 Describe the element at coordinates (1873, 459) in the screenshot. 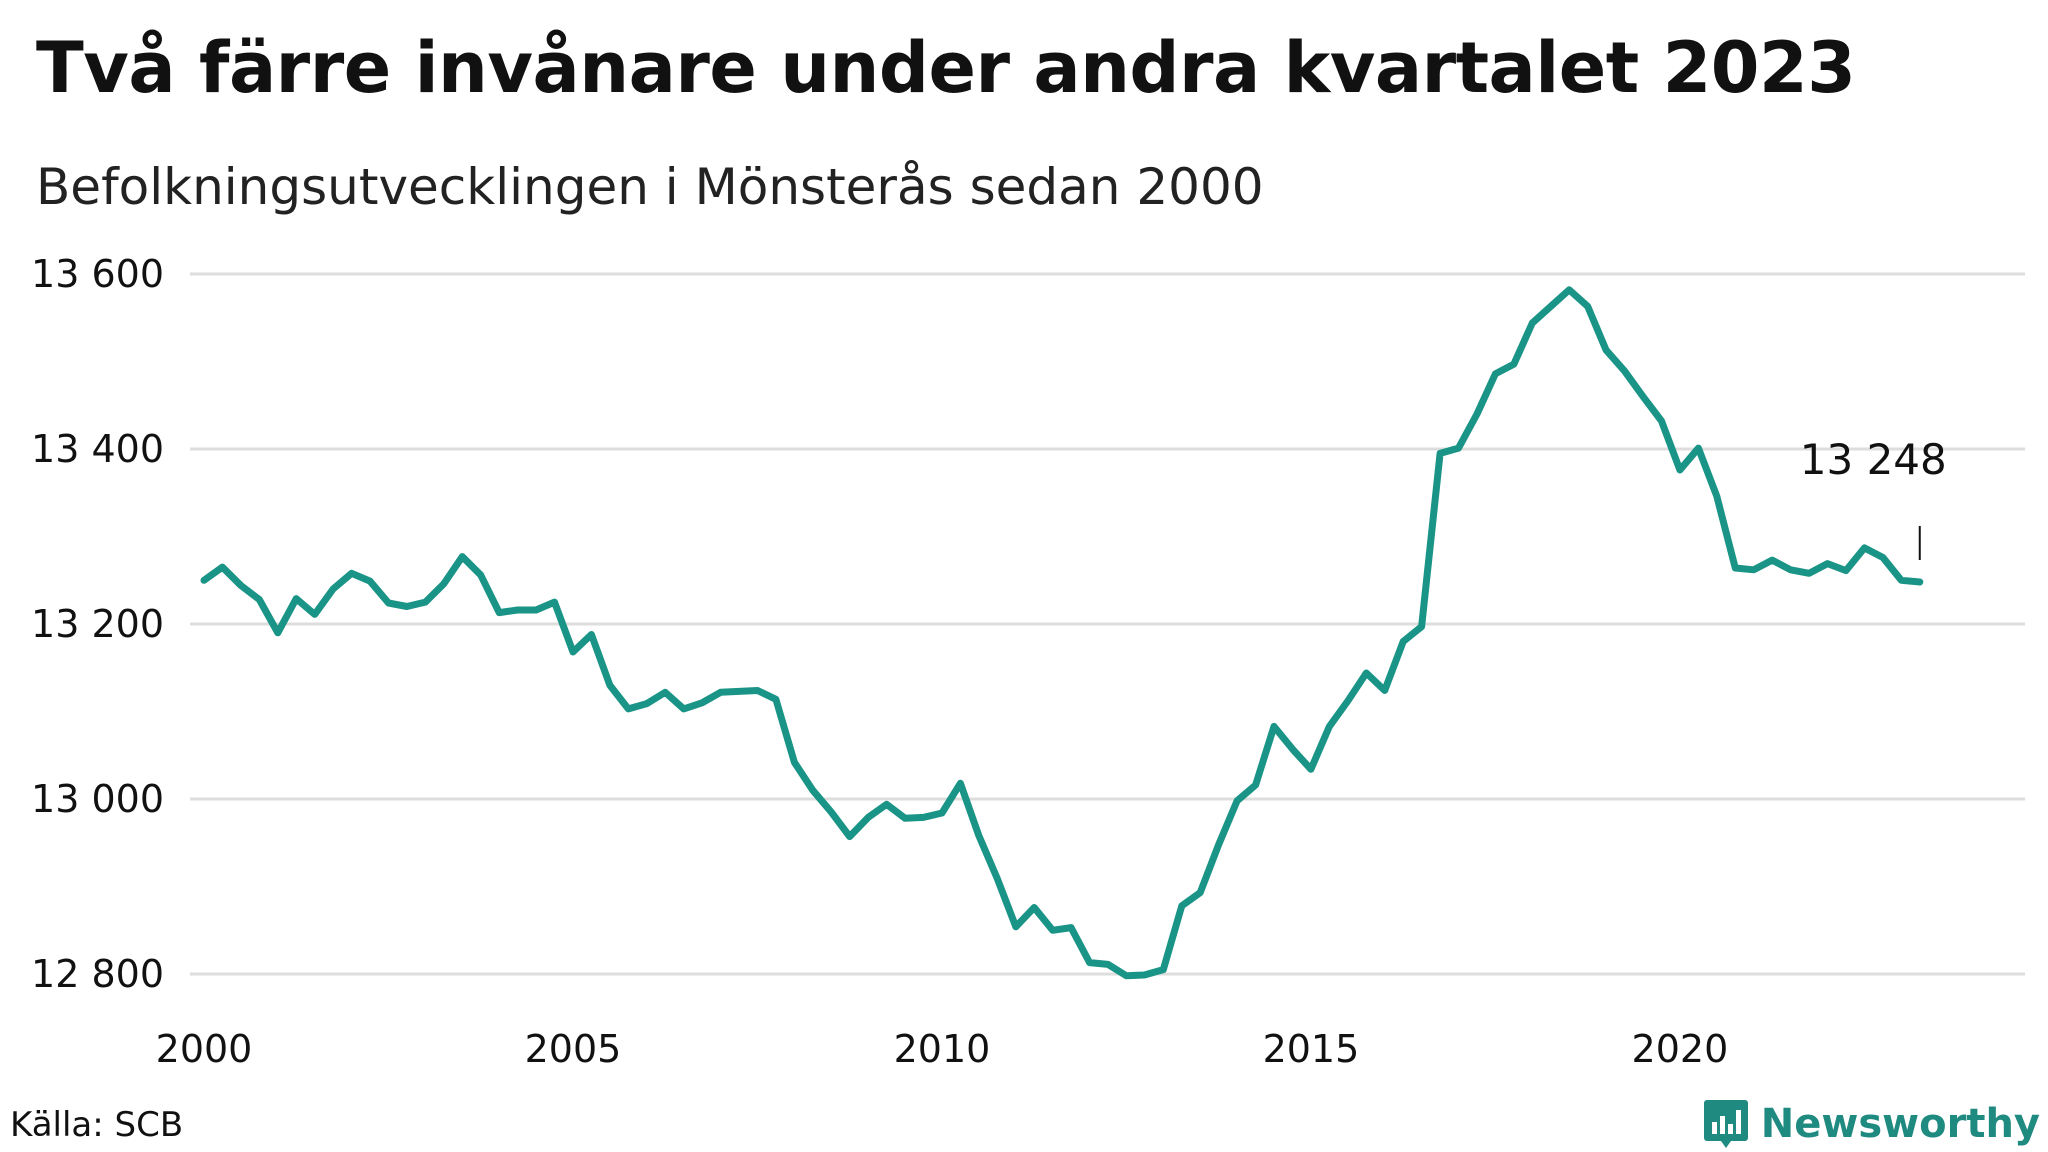

I see `annotation-label: 13 248` at that location.